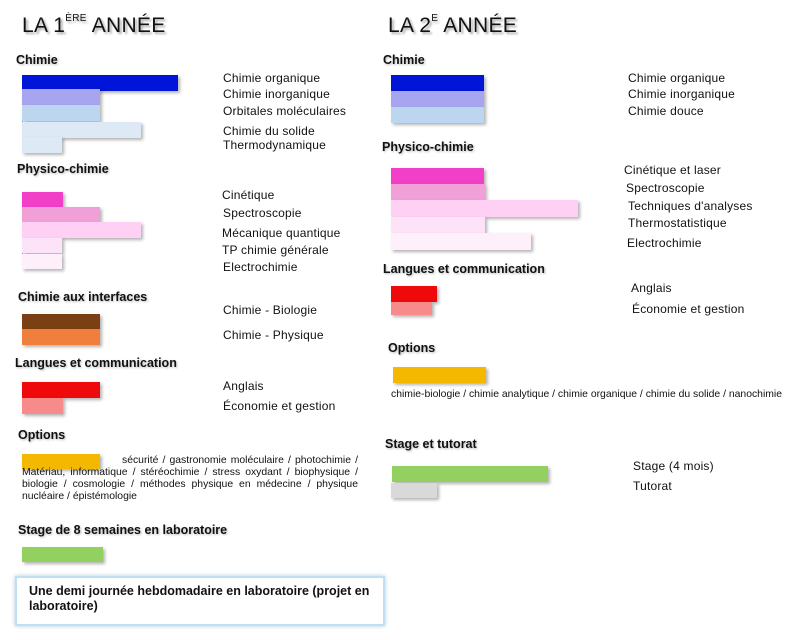 The image size is (790, 640). I want to click on y1-langues-bar-anglais, so click(61, 390).